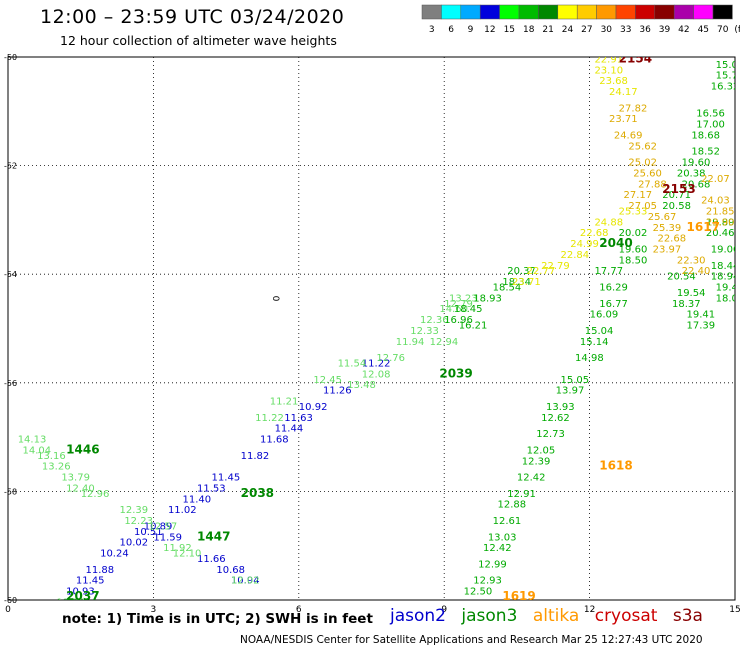 This screenshot has height=650, width=740. What do you see at coordinates (75, 478) in the screenshot?
I see `swh-value-label: 13.79` at bounding box center [75, 478].